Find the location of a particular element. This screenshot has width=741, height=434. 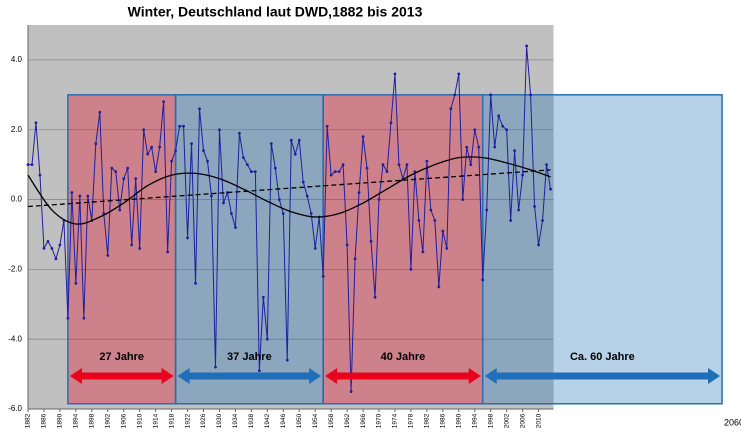

period-label: 37 Jahre is located at coordinates (249, 357).